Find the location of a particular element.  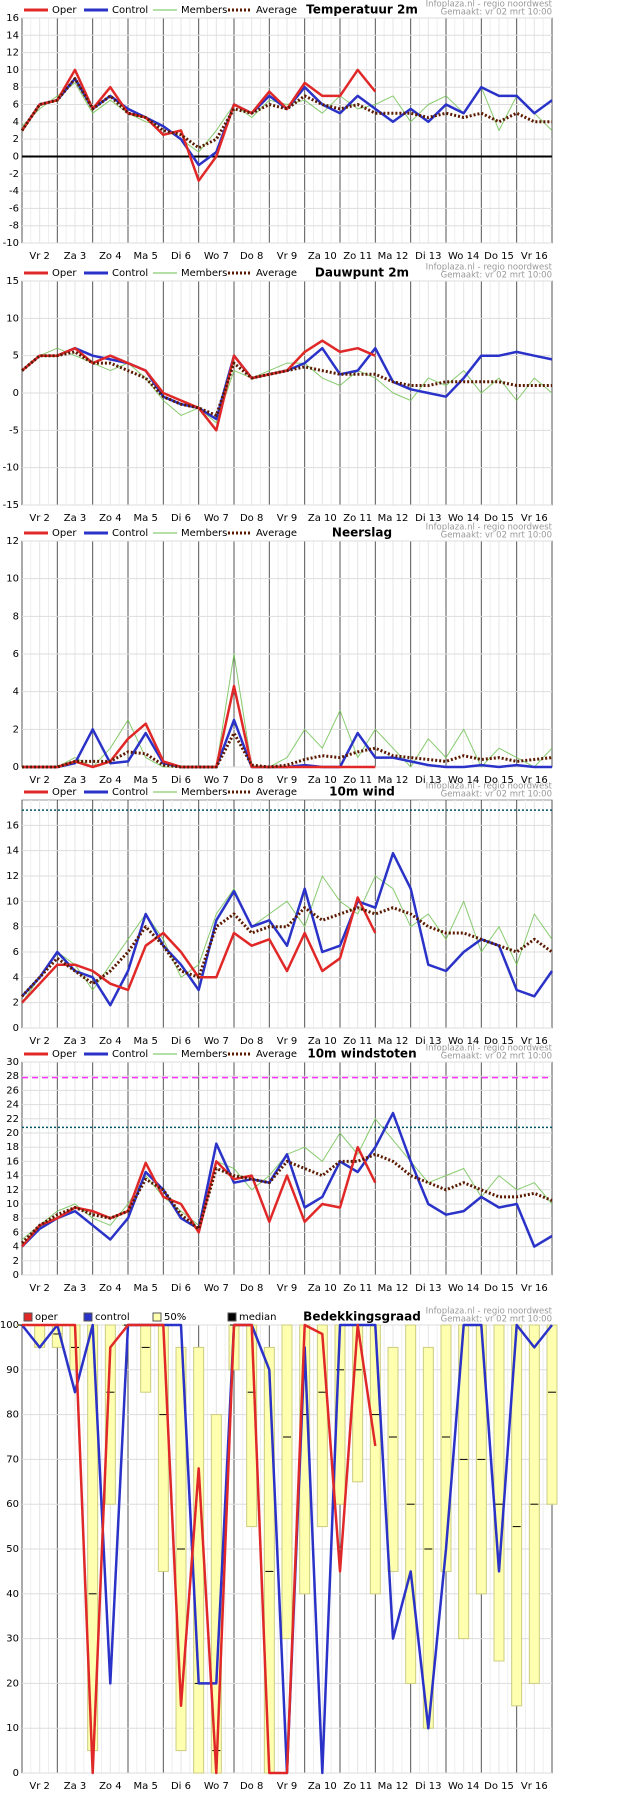

chart-title: 10m wind is located at coordinates (362, 792).